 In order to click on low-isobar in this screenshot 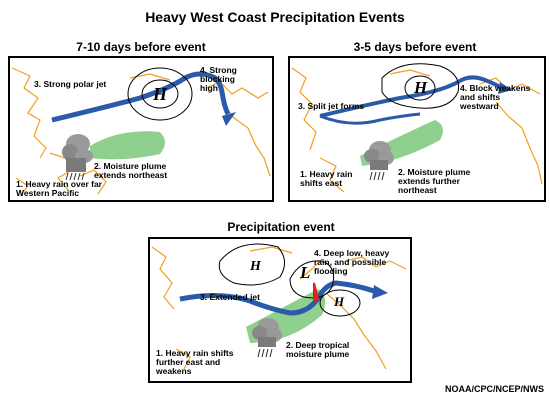, I will do `click(312, 279)`.